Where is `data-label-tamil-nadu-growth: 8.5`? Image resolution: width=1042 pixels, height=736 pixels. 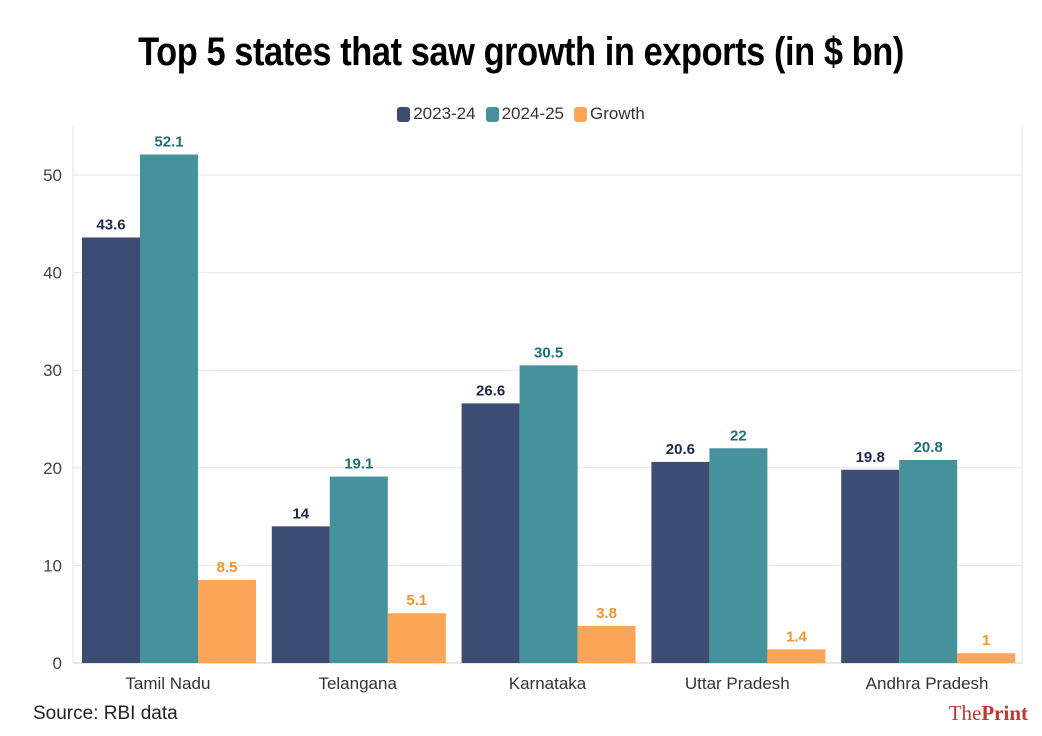 data-label-tamil-nadu-growth: 8.5 is located at coordinates (227, 567).